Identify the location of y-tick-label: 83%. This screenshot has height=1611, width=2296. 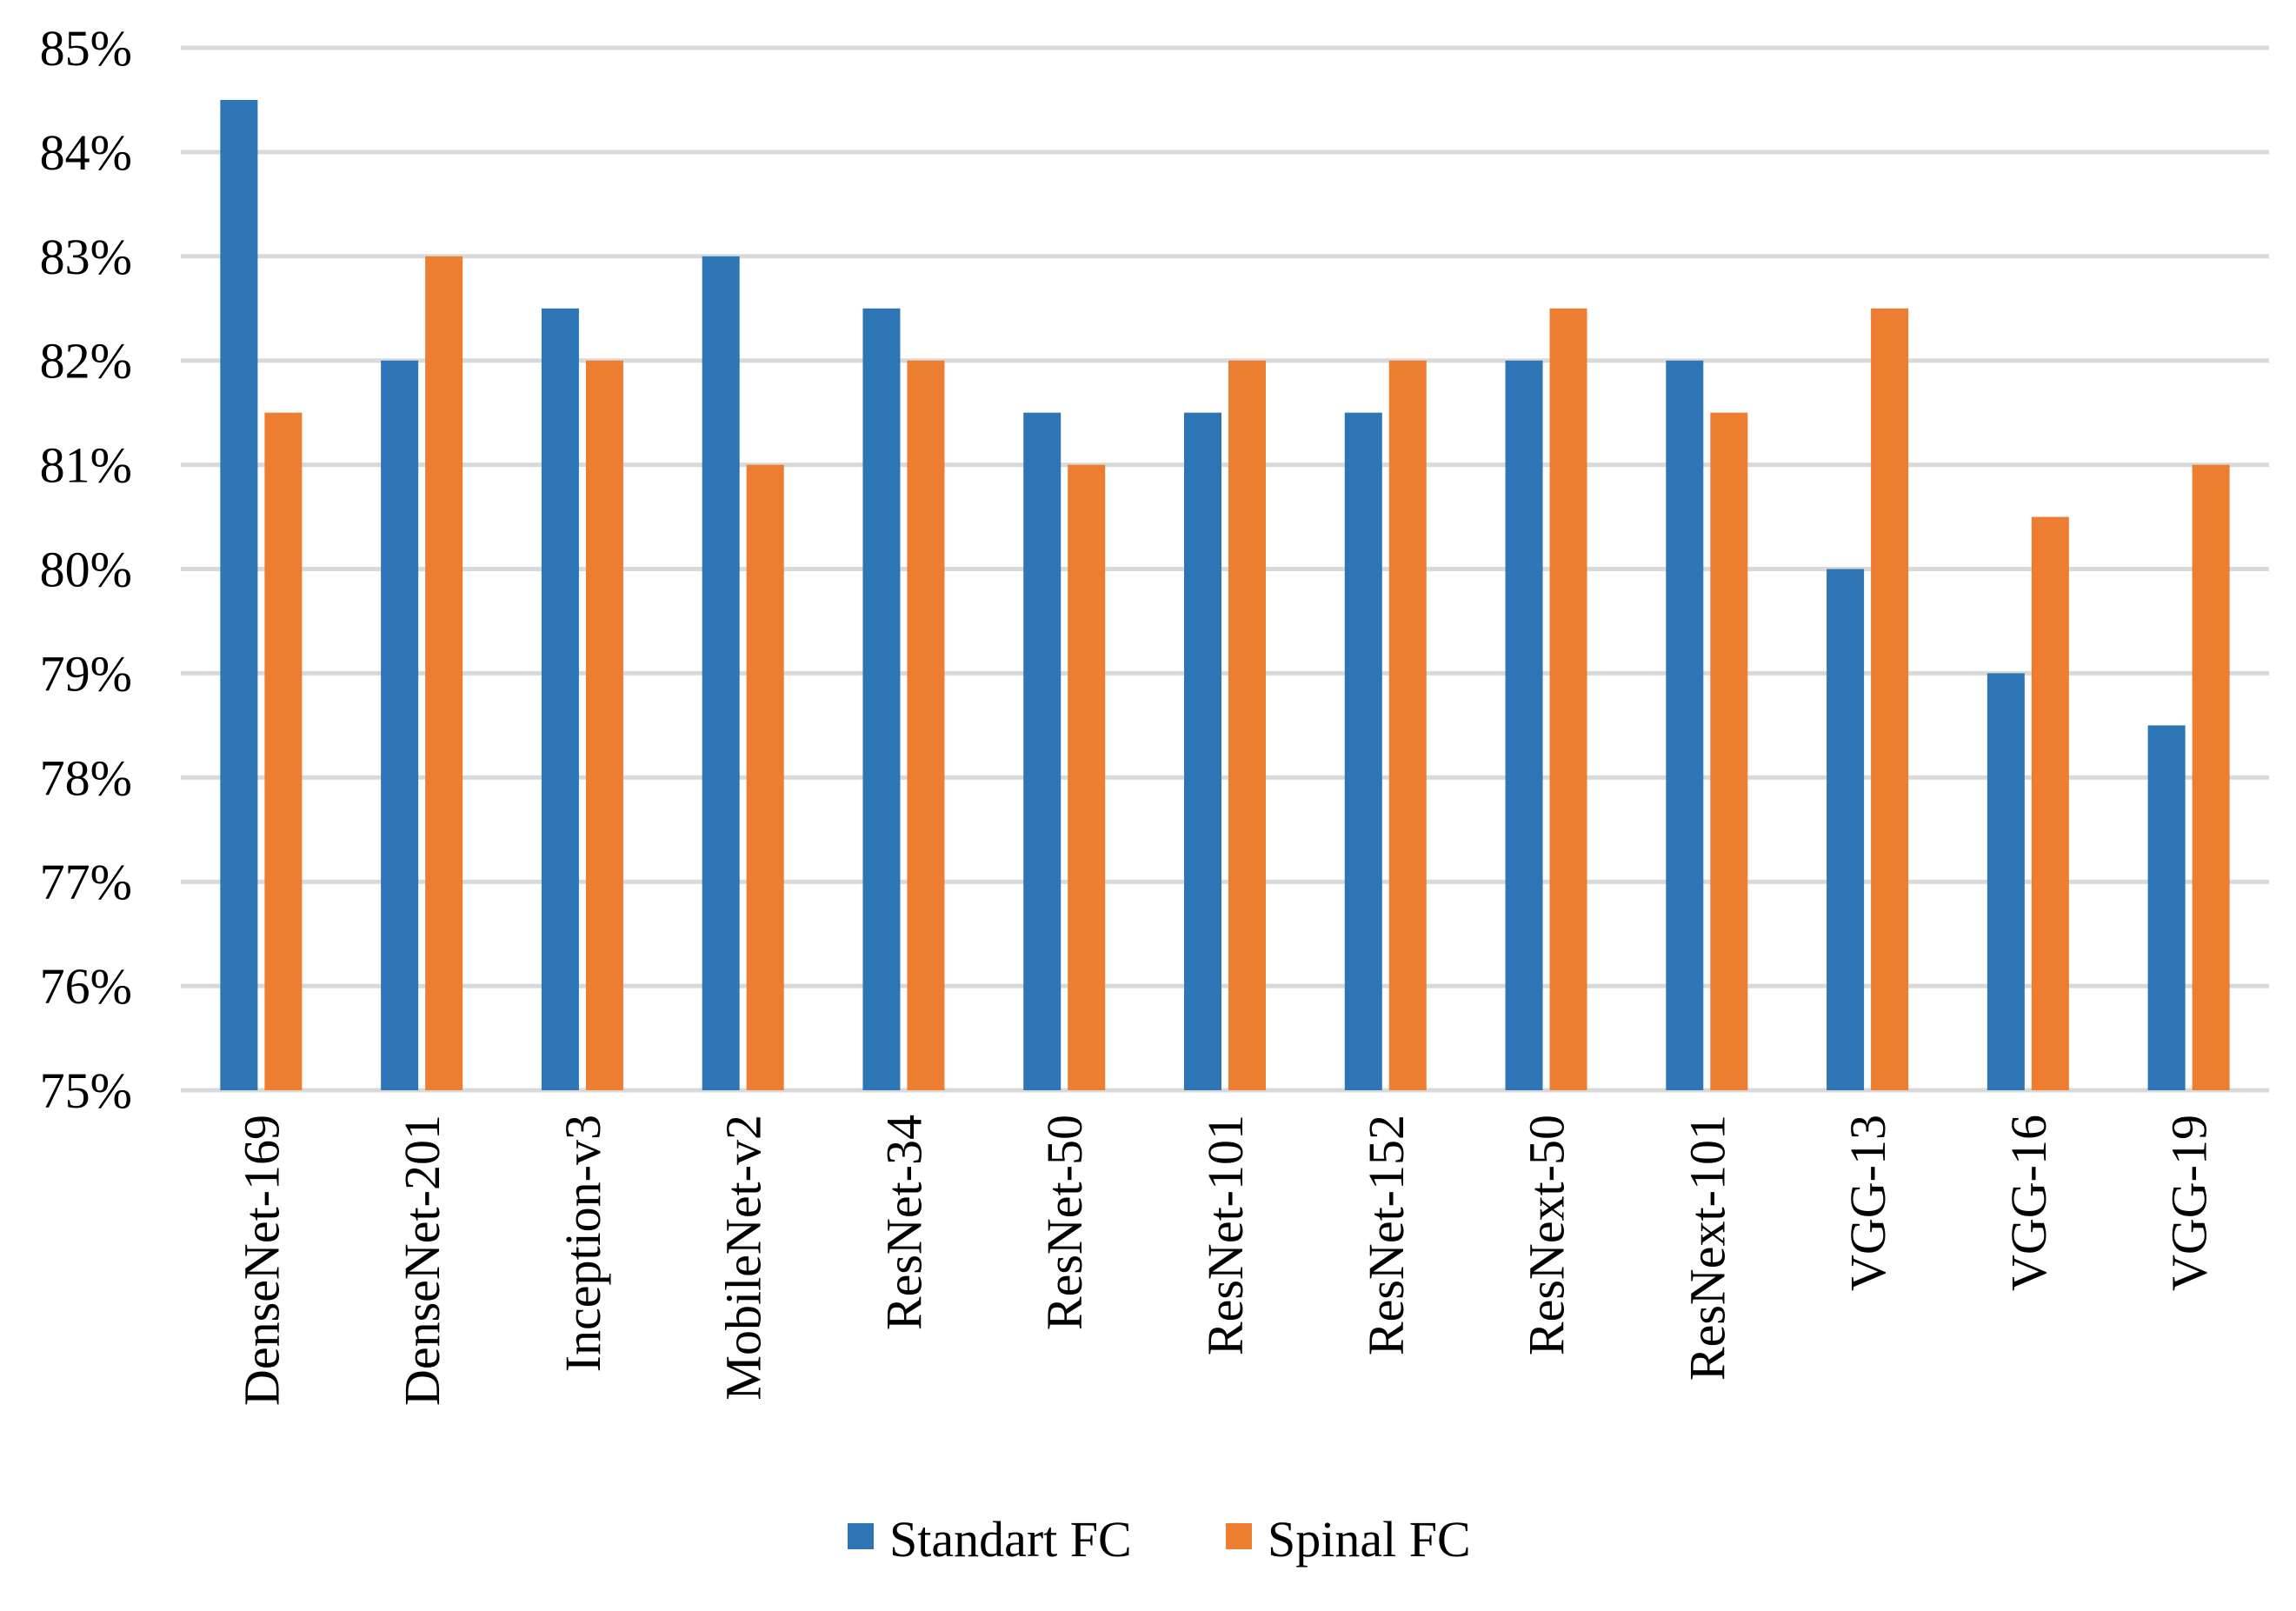
(86, 257).